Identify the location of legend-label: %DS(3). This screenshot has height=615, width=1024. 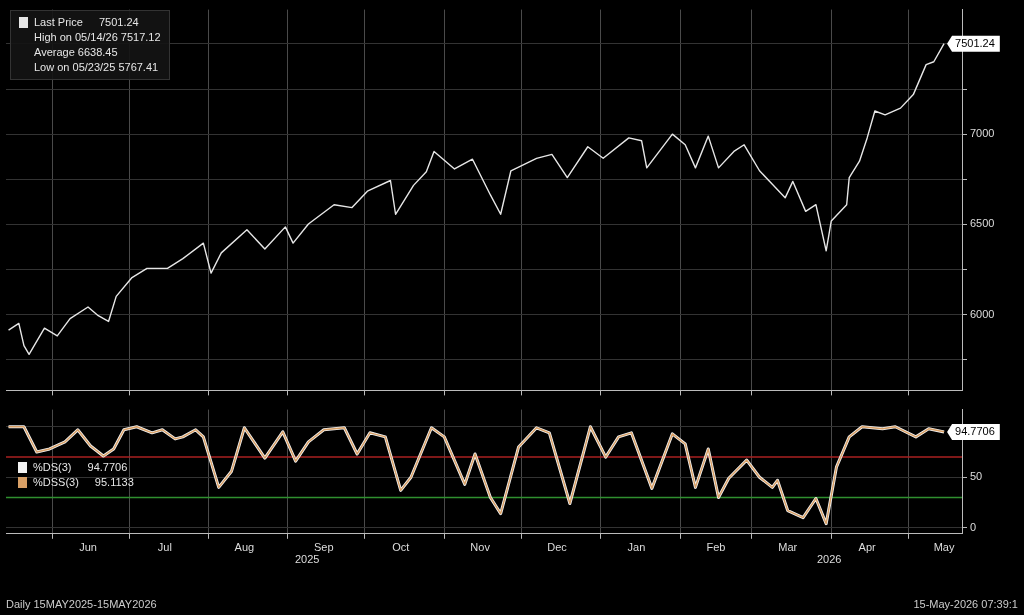
(52, 467).